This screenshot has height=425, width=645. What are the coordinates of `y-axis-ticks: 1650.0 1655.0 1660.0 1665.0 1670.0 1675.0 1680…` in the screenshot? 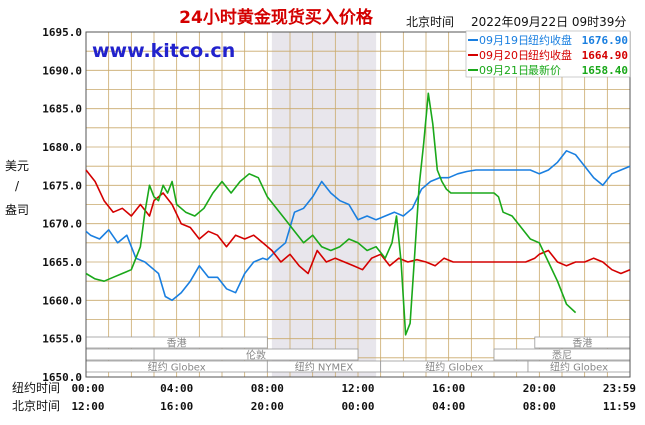 It's located at (62, 205).